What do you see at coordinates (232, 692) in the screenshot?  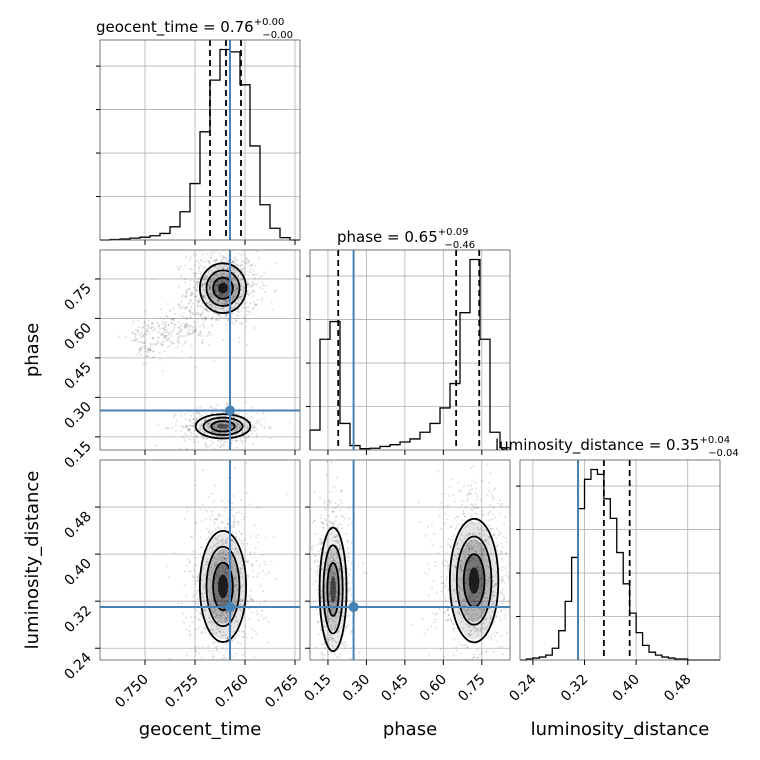 I see `xtick-label-geocent-time: 0.760` at bounding box center [232, 692].